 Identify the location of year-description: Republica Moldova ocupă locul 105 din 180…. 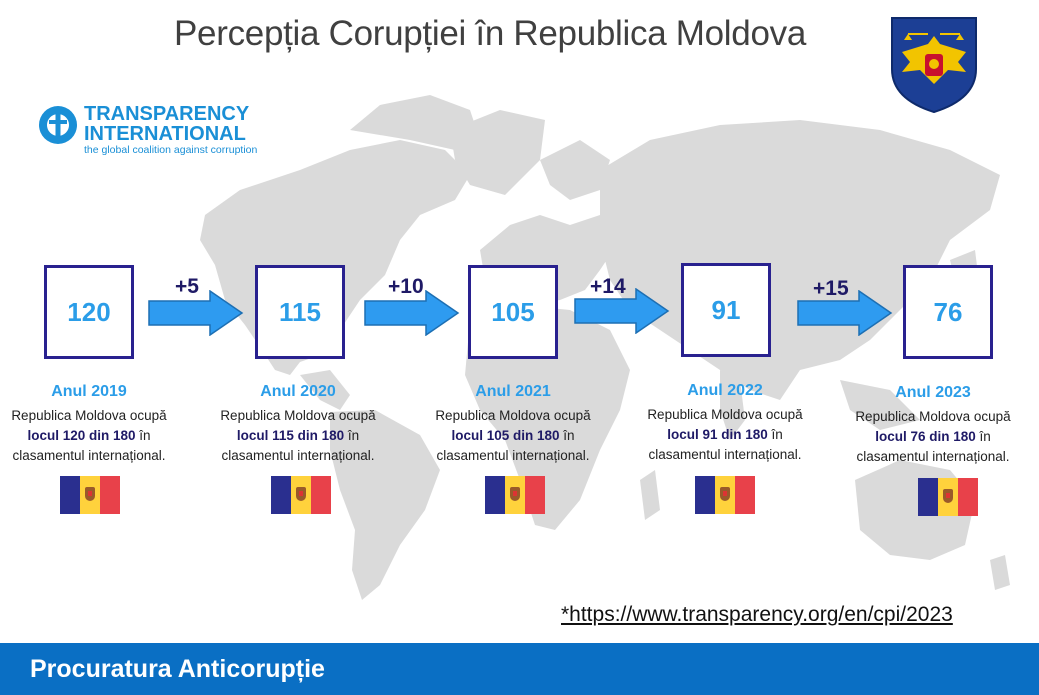
(513, 435).